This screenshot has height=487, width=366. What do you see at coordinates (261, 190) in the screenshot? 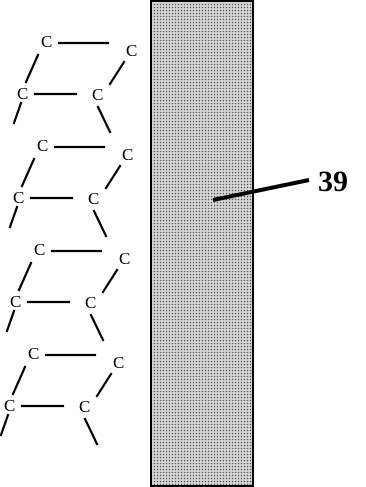
I see `leader-line` at bounding box center [261, 190].